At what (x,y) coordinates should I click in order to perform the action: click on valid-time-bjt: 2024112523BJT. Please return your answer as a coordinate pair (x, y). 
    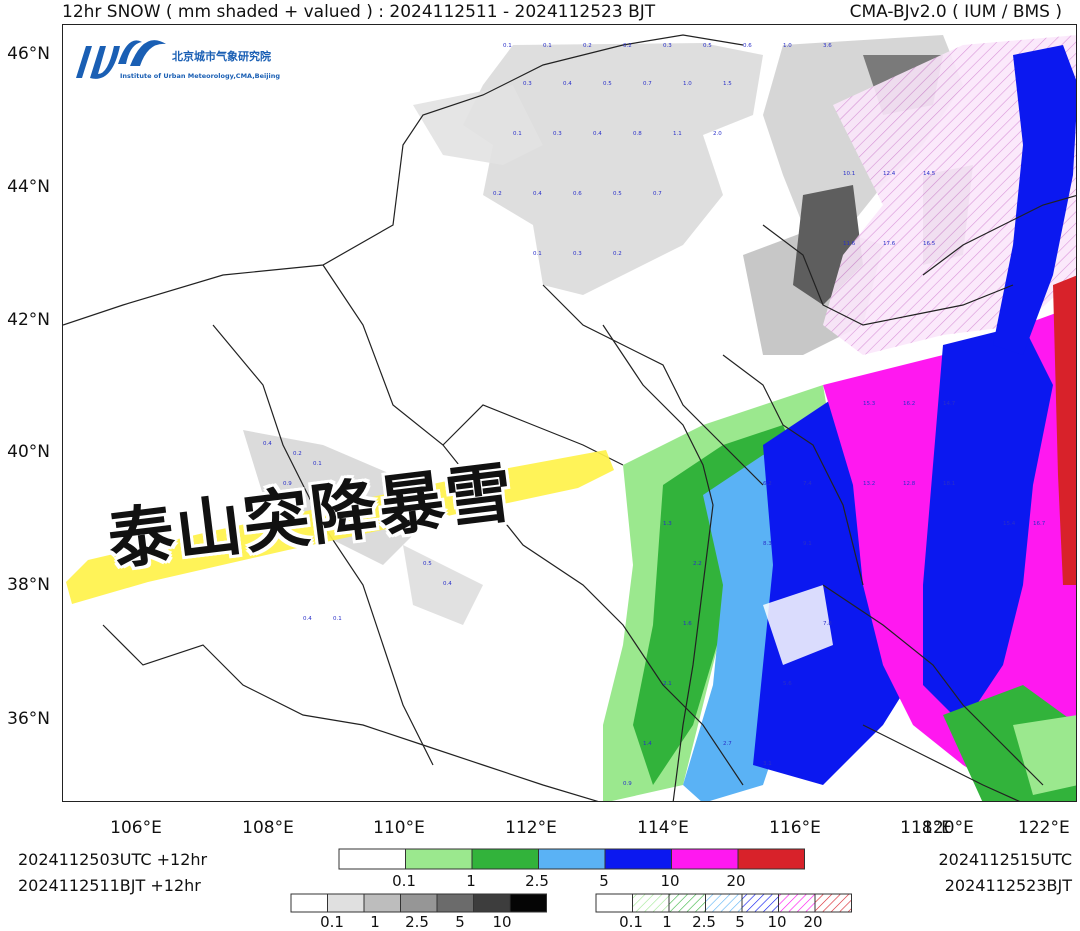
    Looking at the image, I should click on (1008, 885).